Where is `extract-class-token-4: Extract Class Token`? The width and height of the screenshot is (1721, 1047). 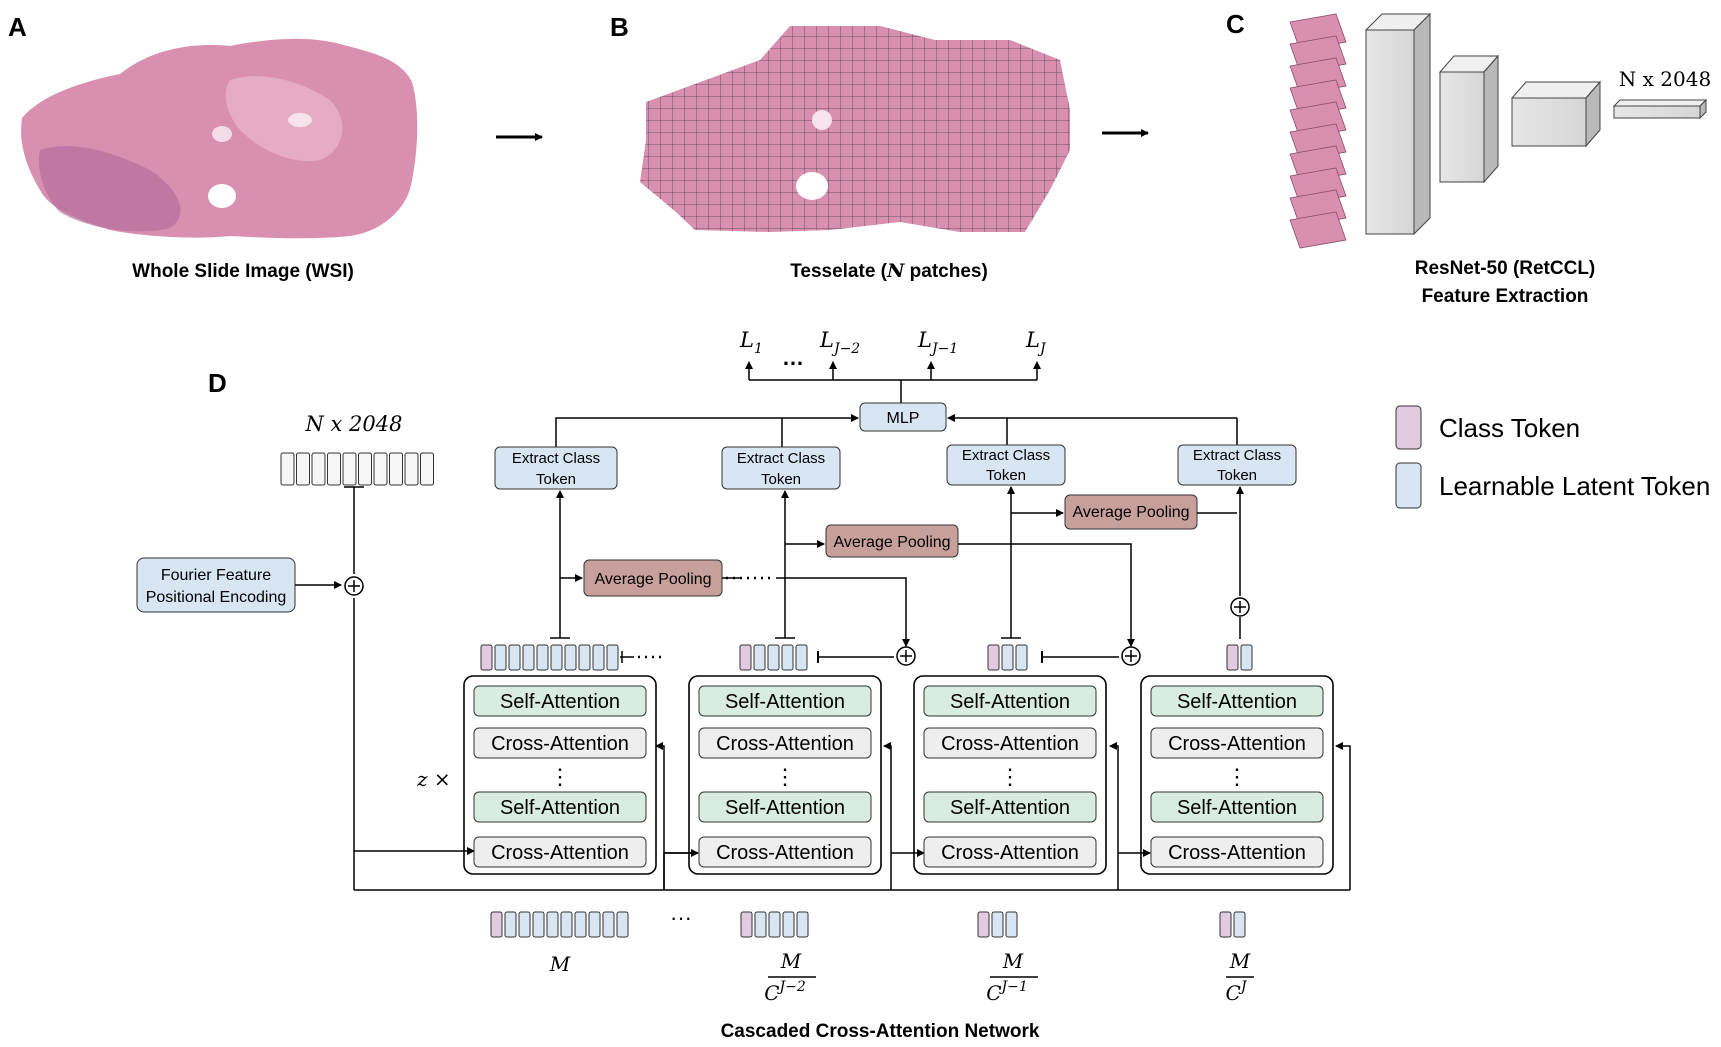
extract-class-token-4: Extract Class Token is located at coordinates (1237, 465).